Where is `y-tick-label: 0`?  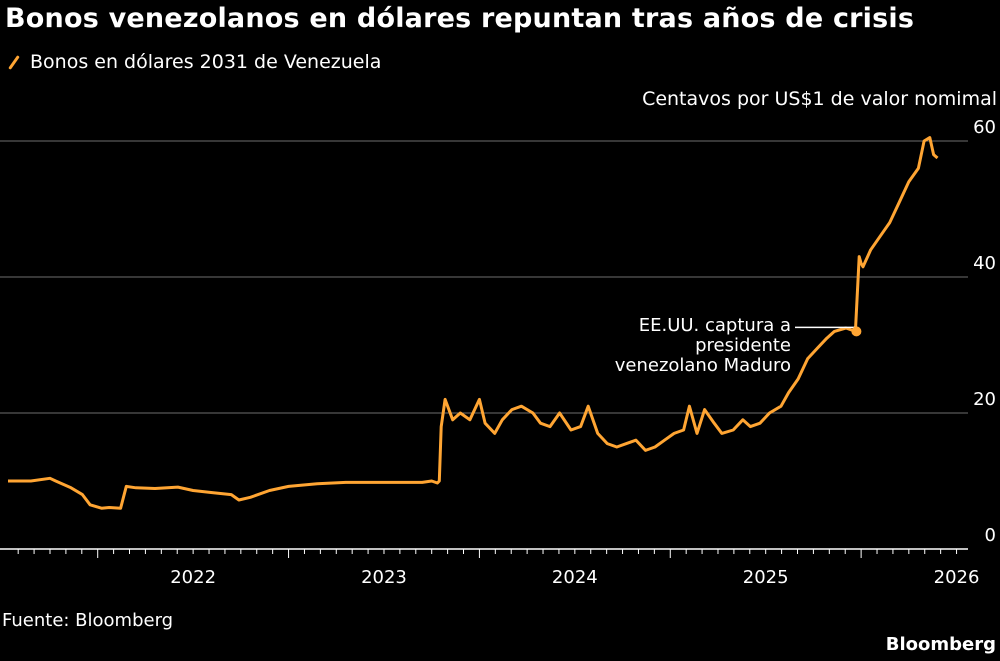 y-tick-label: 0 is located at coordinates (990, 535).